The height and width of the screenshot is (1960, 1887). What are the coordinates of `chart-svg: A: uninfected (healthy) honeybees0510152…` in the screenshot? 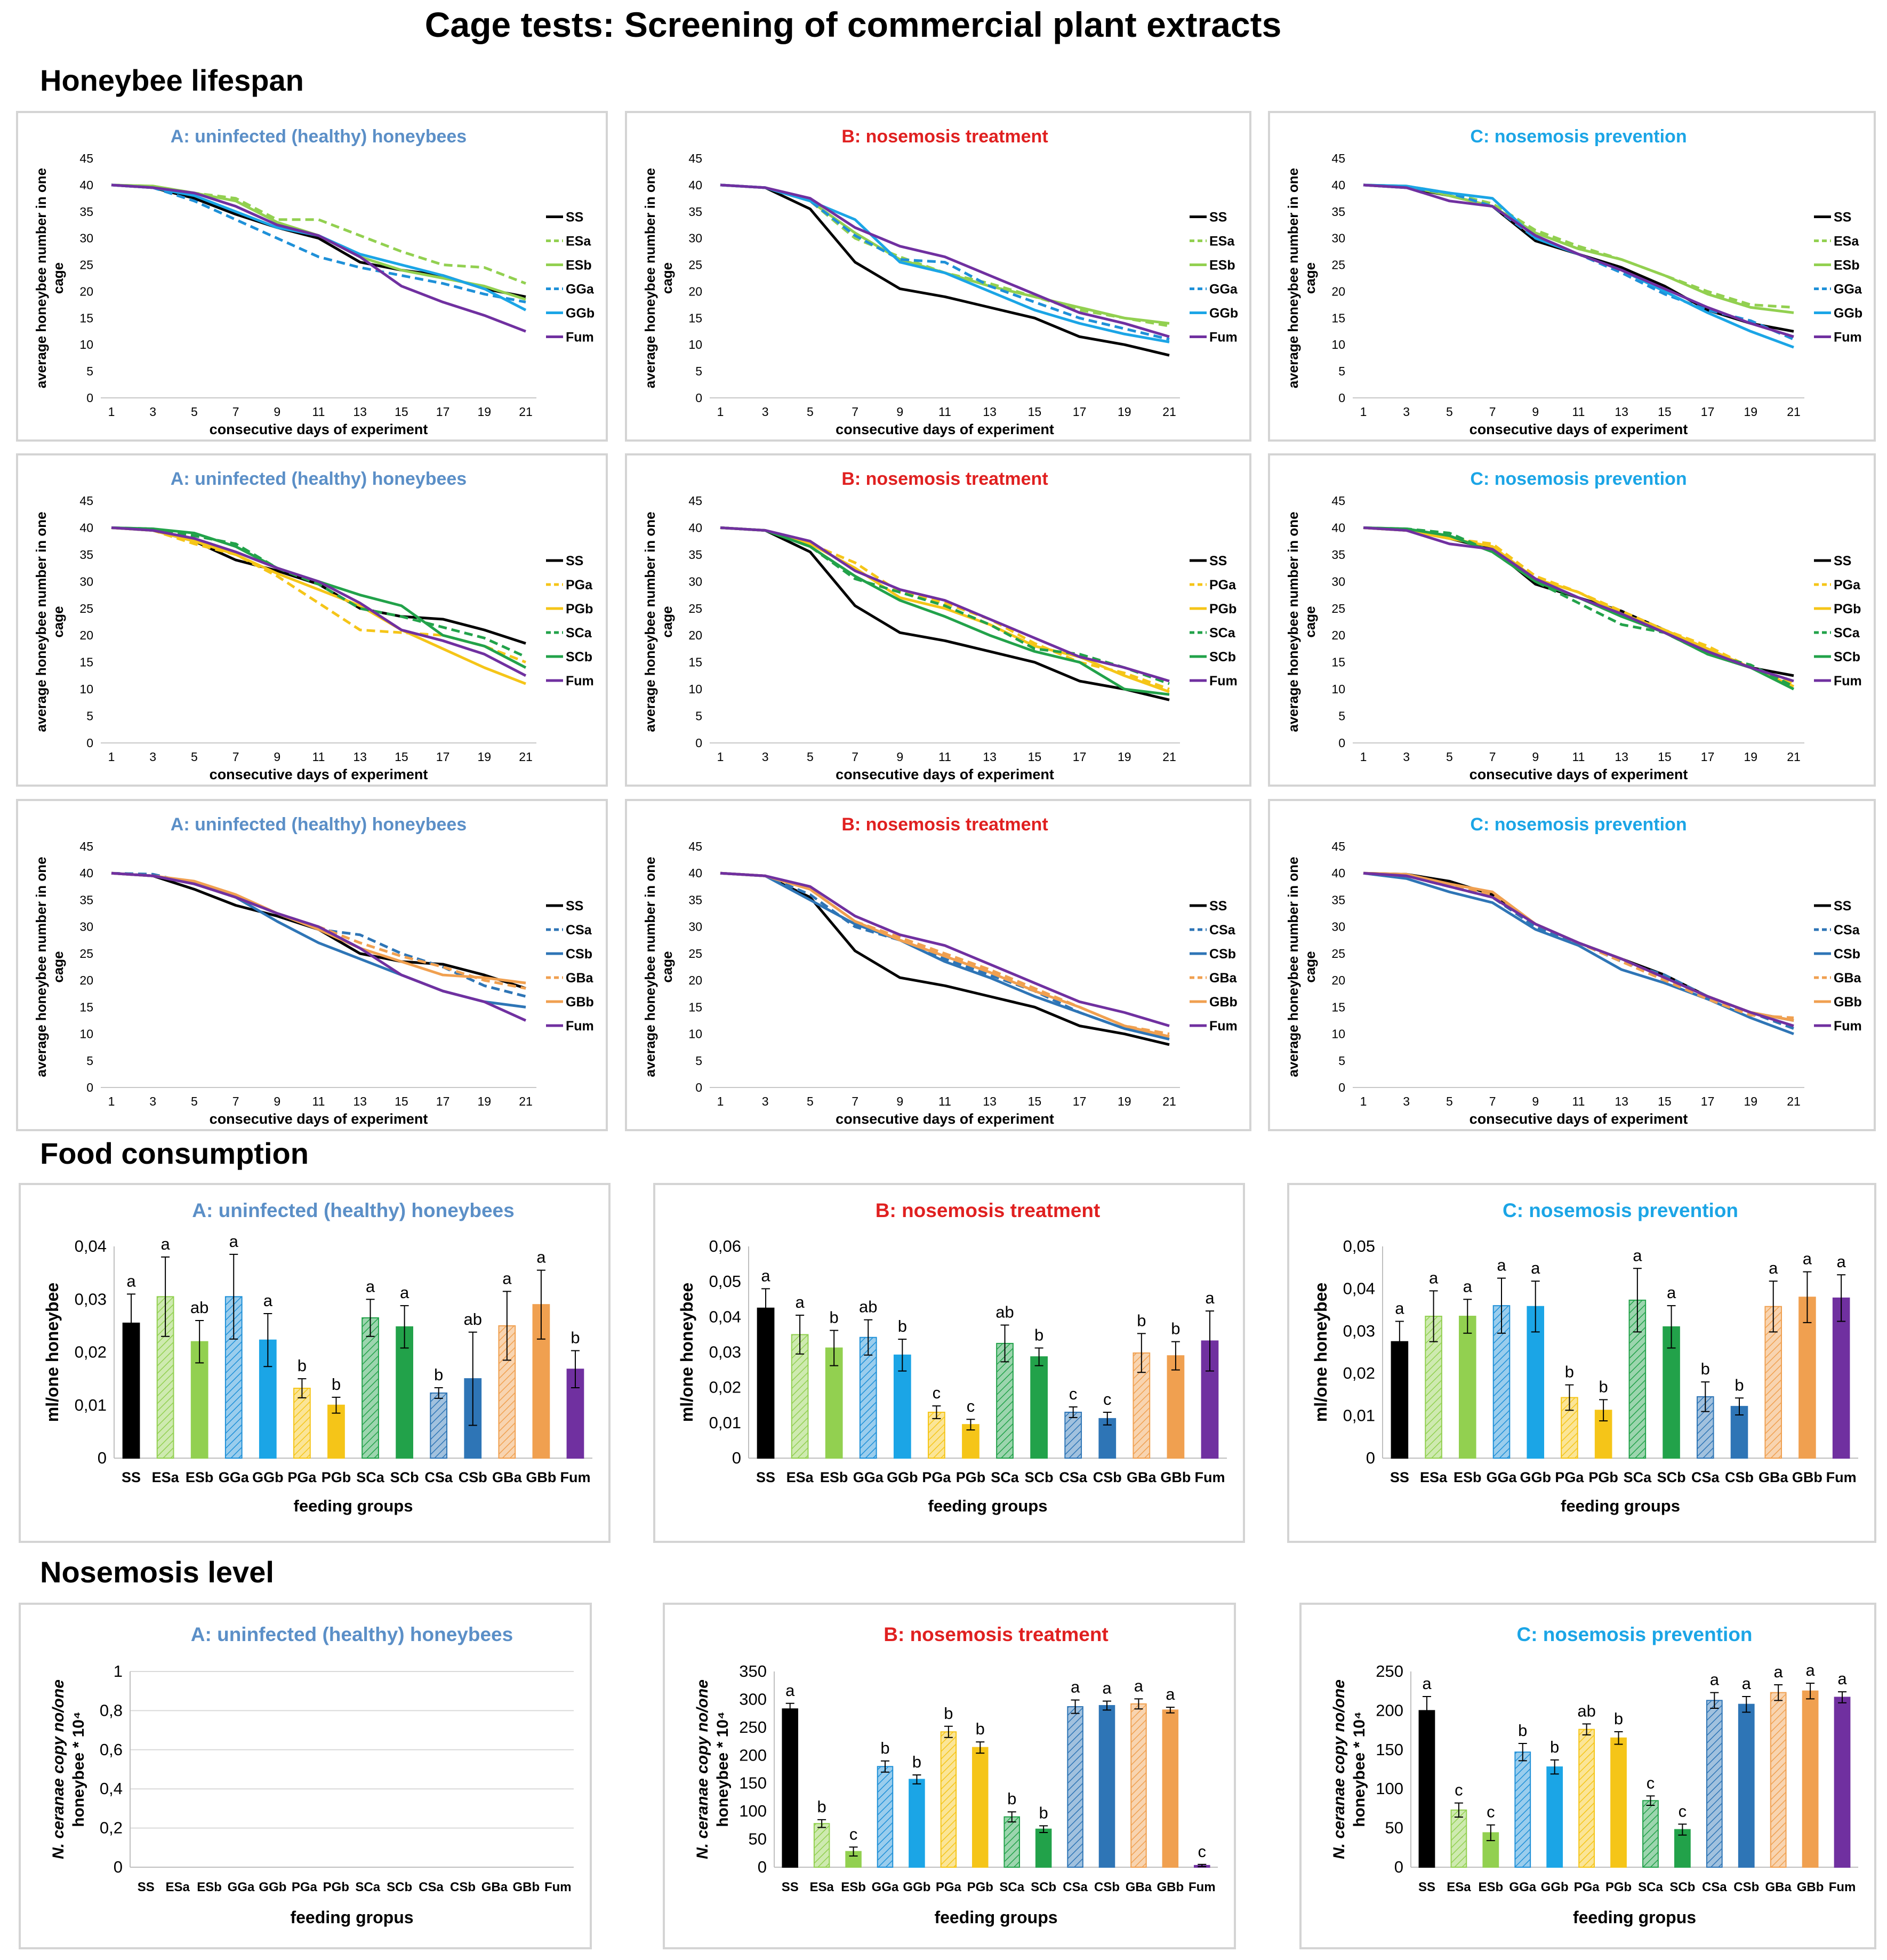 It's located at (313, 625).